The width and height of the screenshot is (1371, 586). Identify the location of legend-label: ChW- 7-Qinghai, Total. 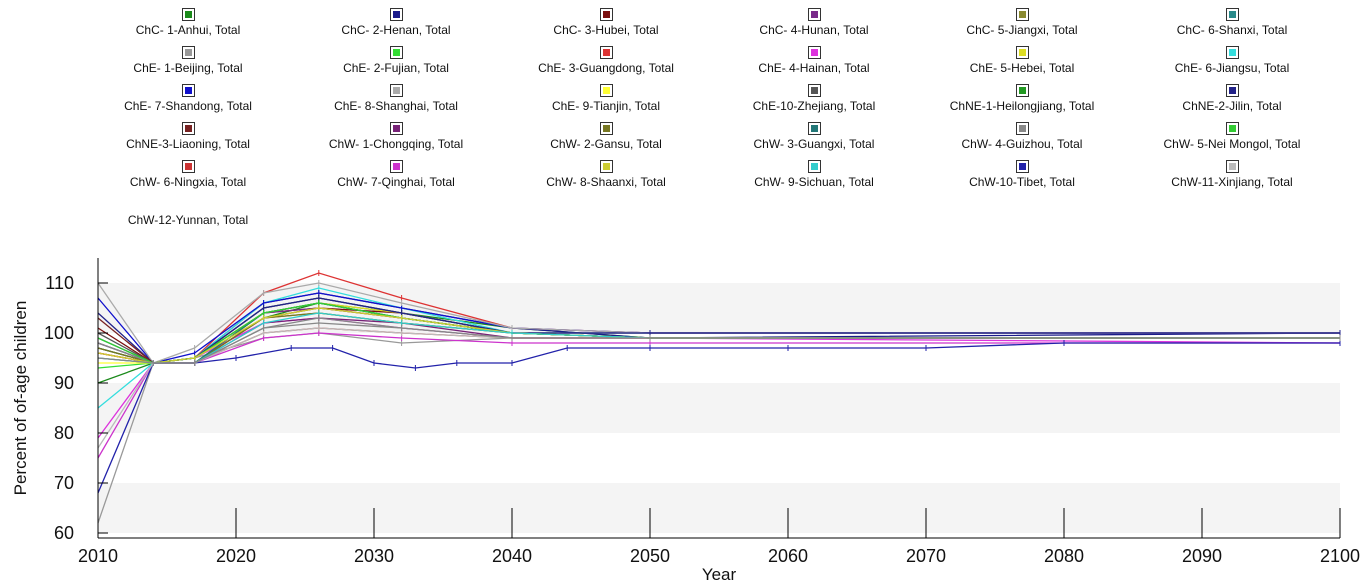
(396, 182).